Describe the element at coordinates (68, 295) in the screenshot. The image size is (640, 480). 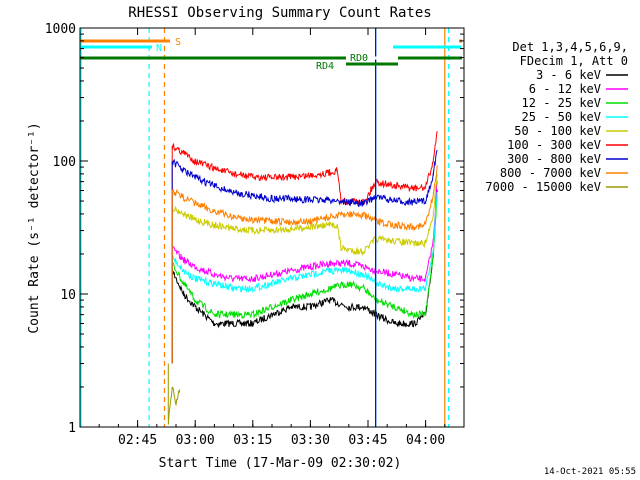
I see `y-tick-label: 10` at that location.